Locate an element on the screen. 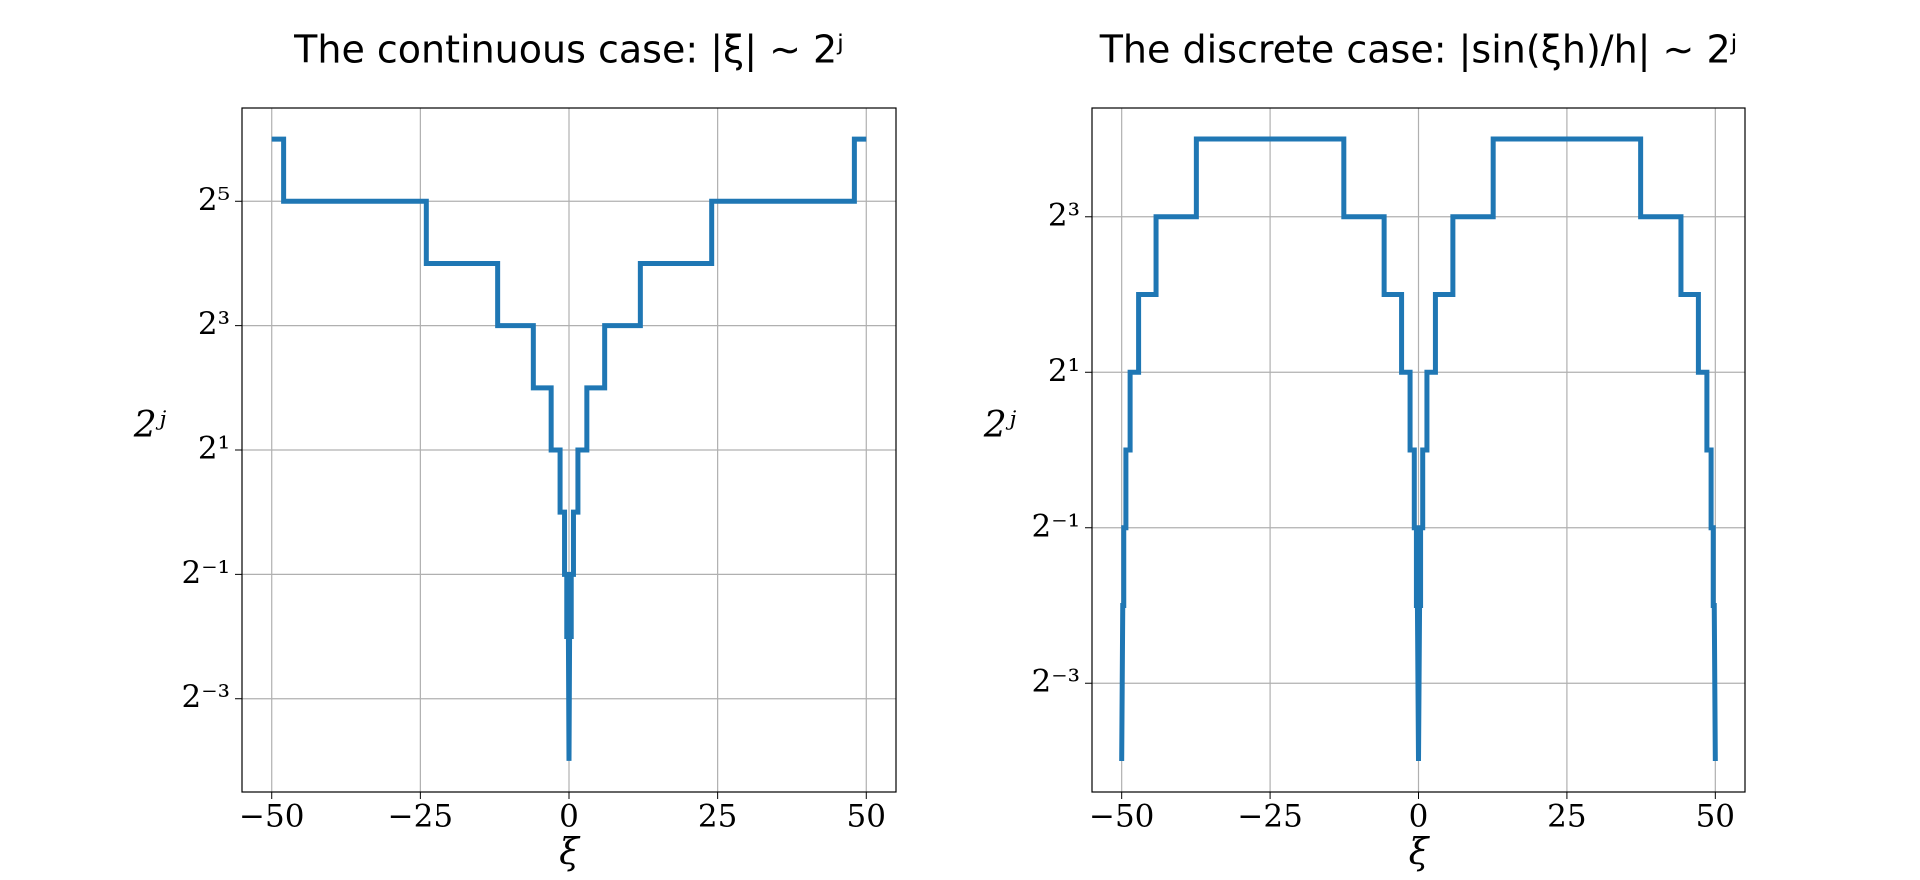 This screenshot has height=880, width=1920. chart-title: The continuous case: |ξ| ∼ 2ʲ is located at coordinates (568, 50).